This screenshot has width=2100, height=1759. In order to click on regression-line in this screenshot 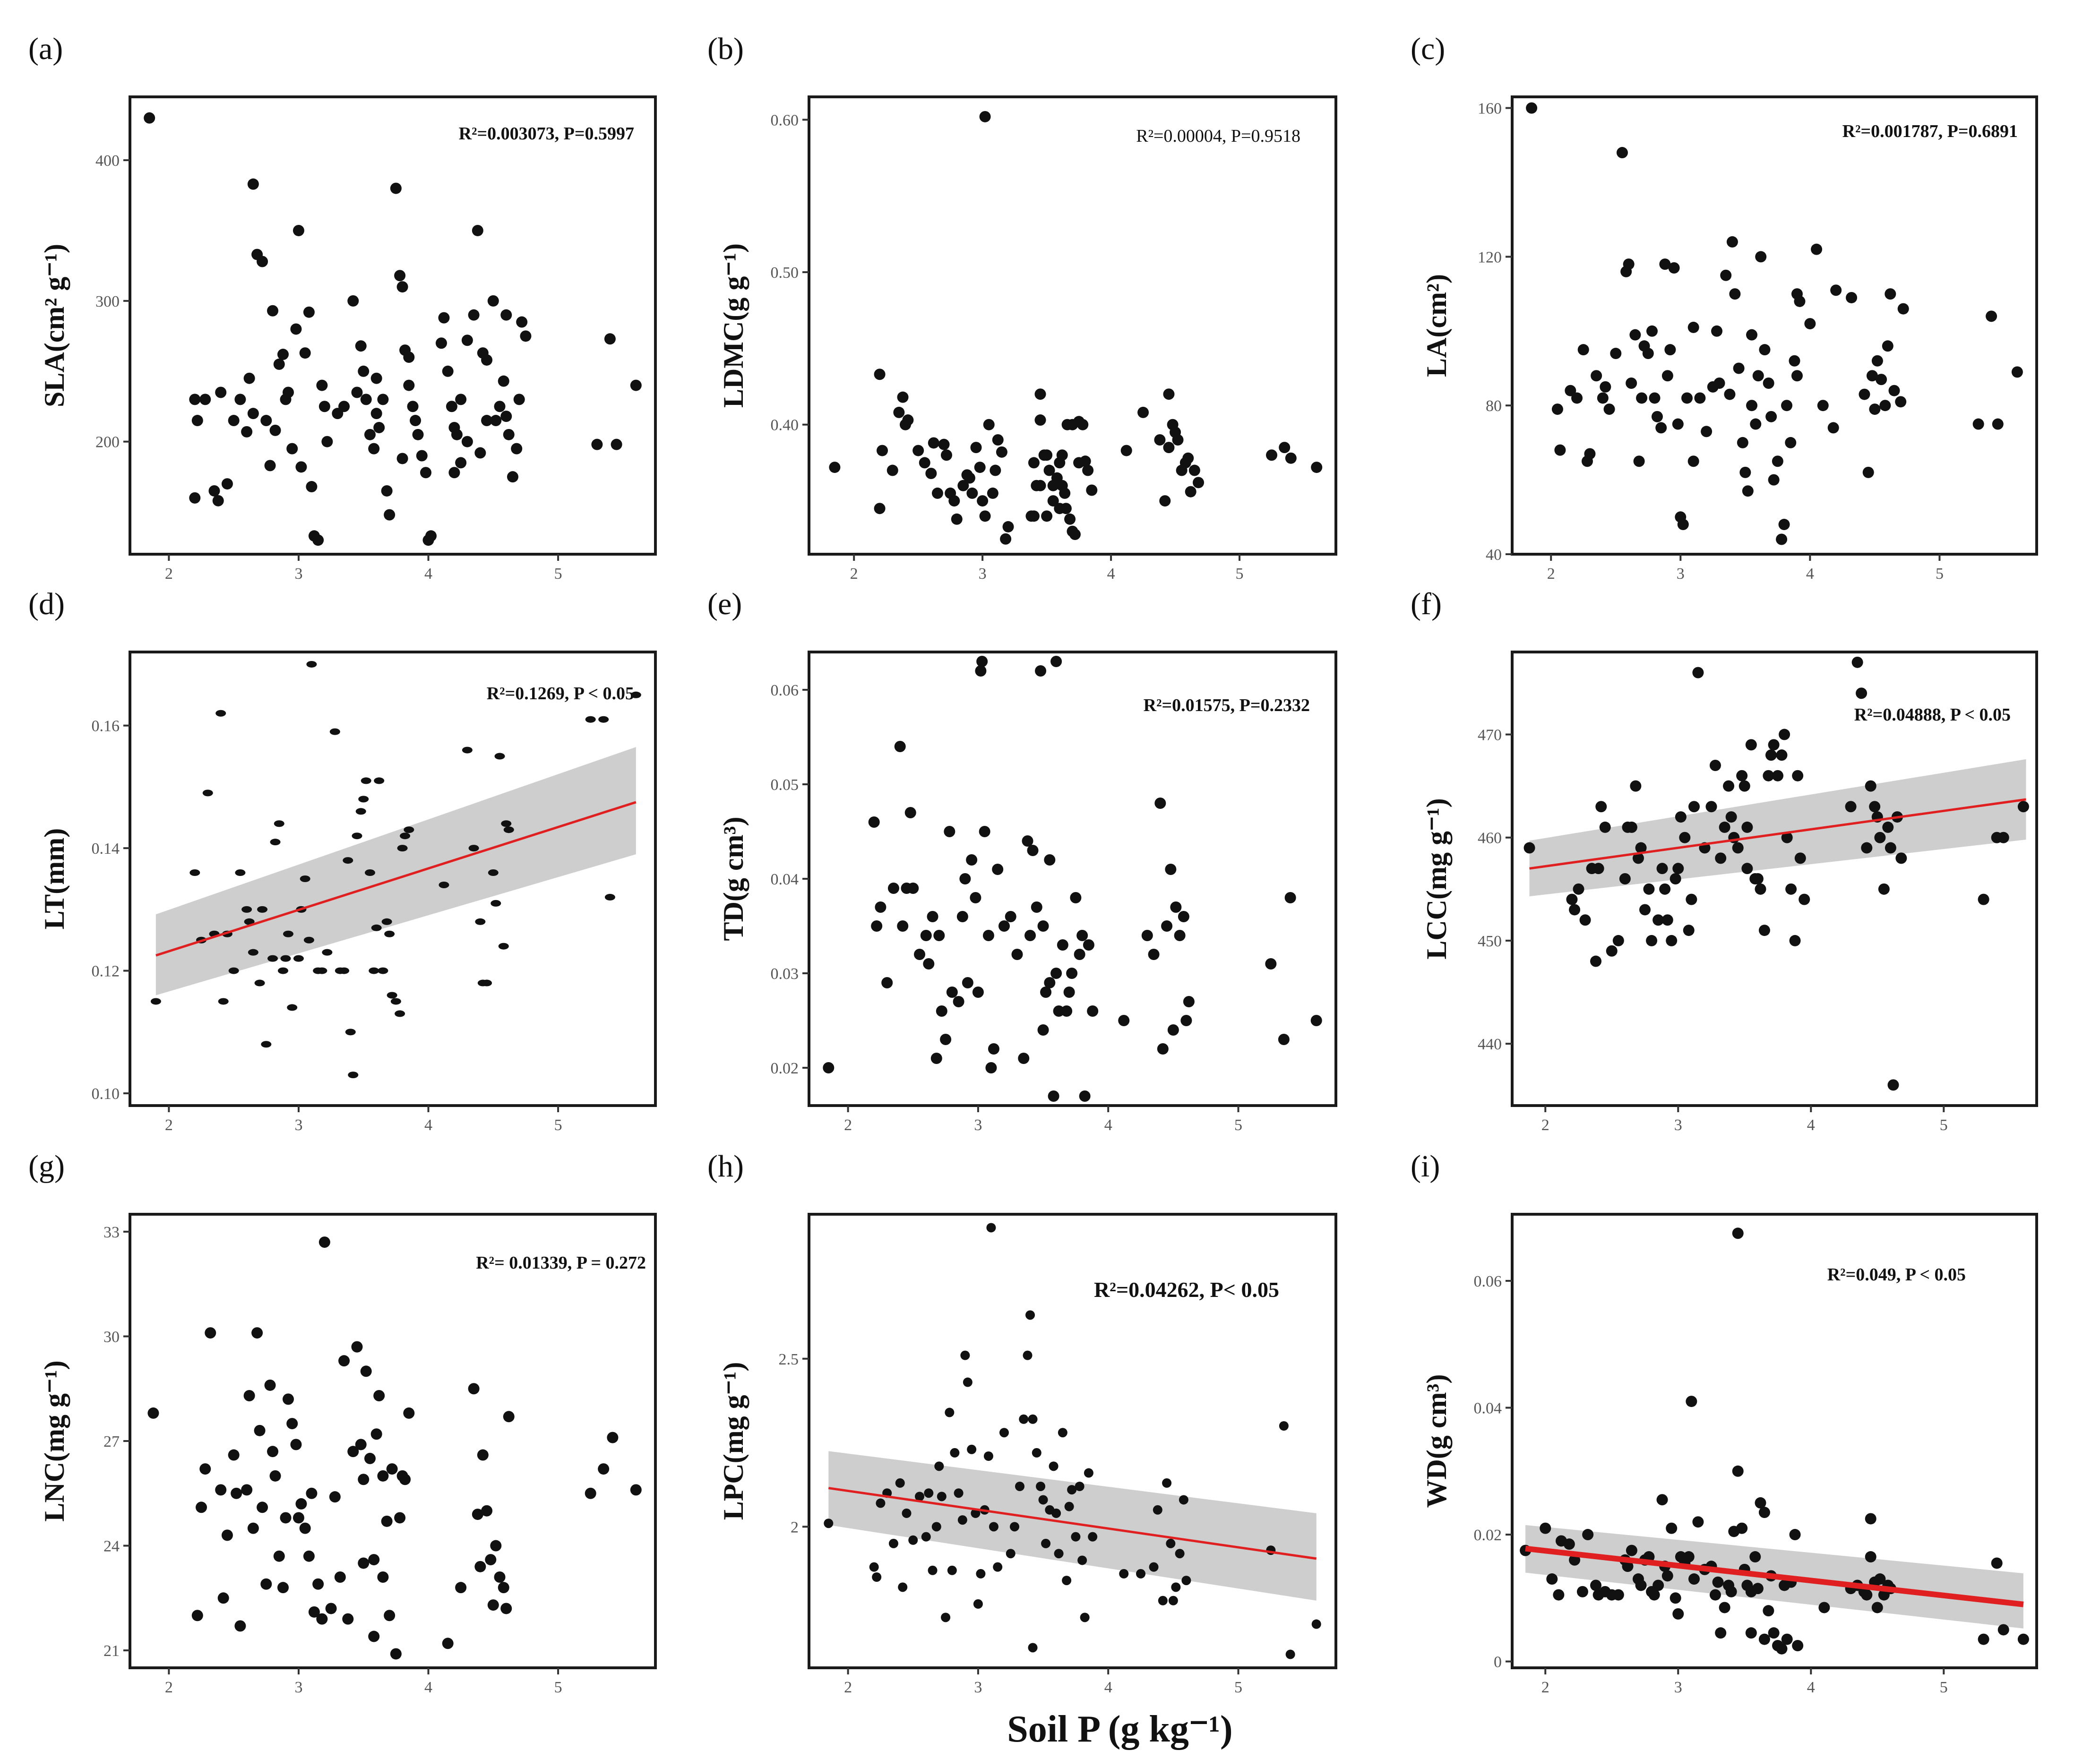, I will do `click(1778, 834)`.